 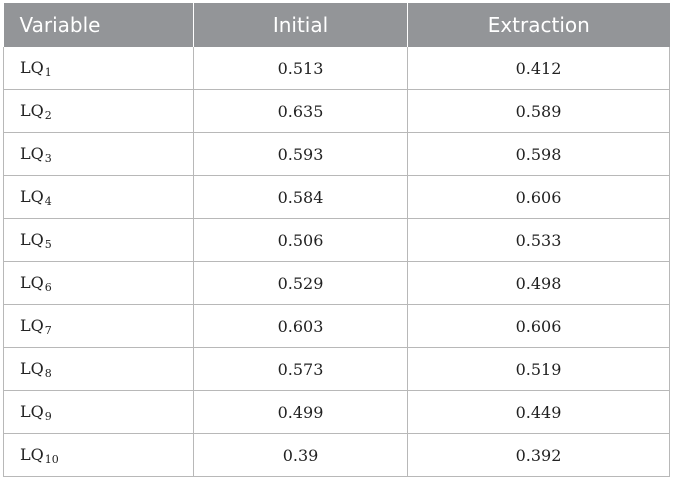 I want to click on variable-subscript: 1, so click(x=48, y=72).